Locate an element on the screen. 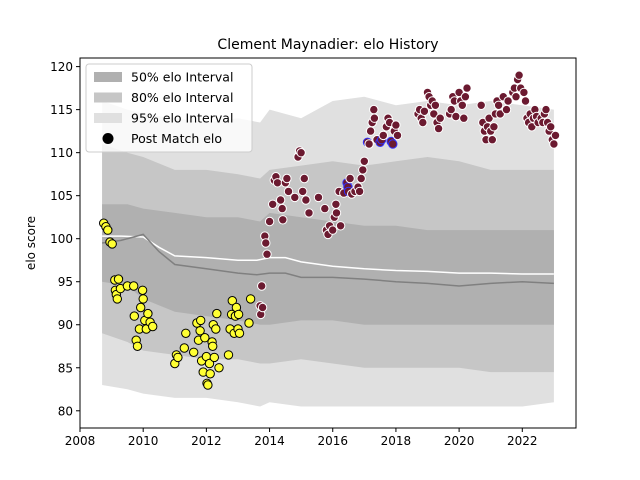 This screenshot has width=640, height=480. y-tick-label-110: 110 is located at coordinates (61, 153).